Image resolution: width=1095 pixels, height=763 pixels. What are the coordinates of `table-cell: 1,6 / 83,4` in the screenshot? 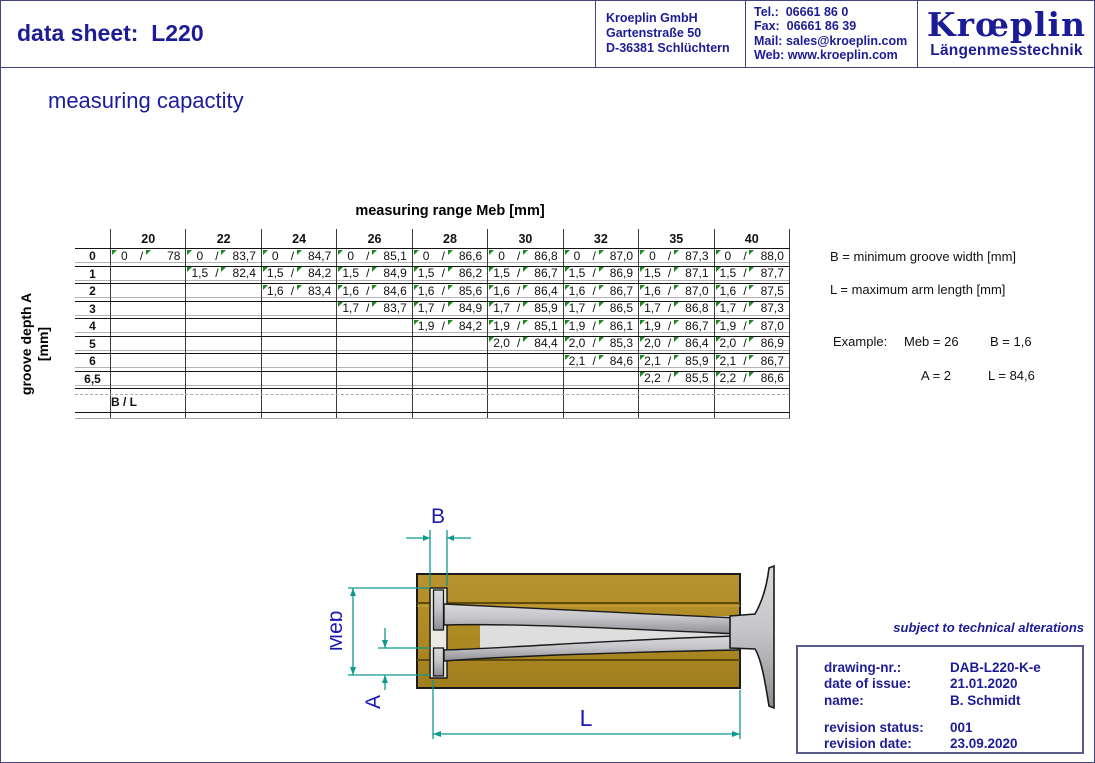 It's located at (298, 292).